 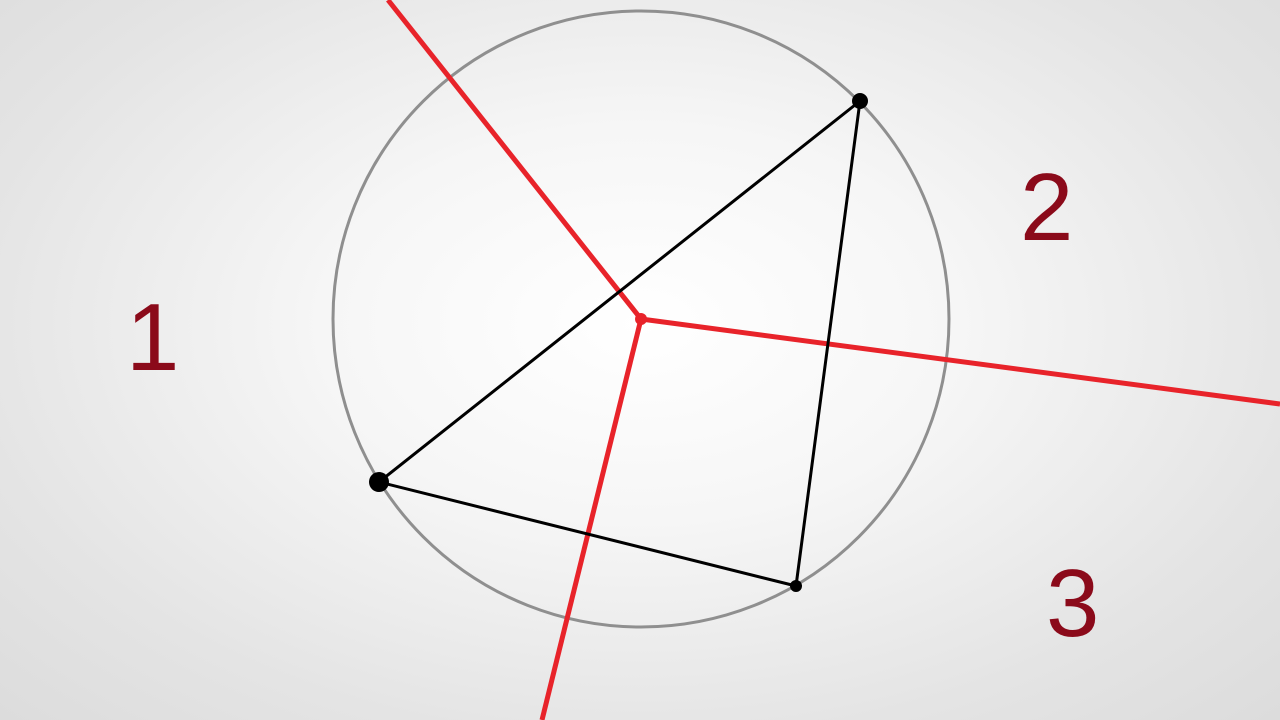 What do you see at coordinates (153, 337) in the screenshot?
I see `region-label-1: 1` at bounding box center [153, 337].